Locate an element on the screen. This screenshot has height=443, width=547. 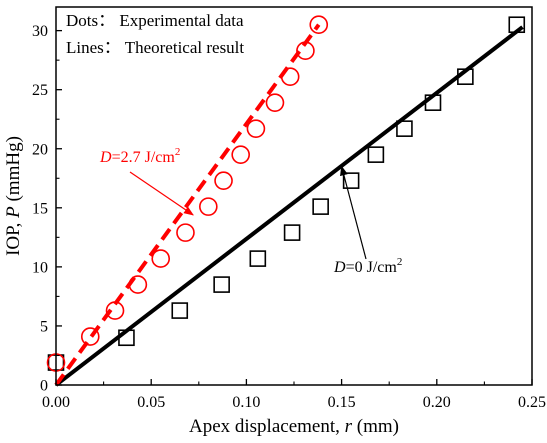
y-tick-label: 20 is located at coordinates (40, 149).